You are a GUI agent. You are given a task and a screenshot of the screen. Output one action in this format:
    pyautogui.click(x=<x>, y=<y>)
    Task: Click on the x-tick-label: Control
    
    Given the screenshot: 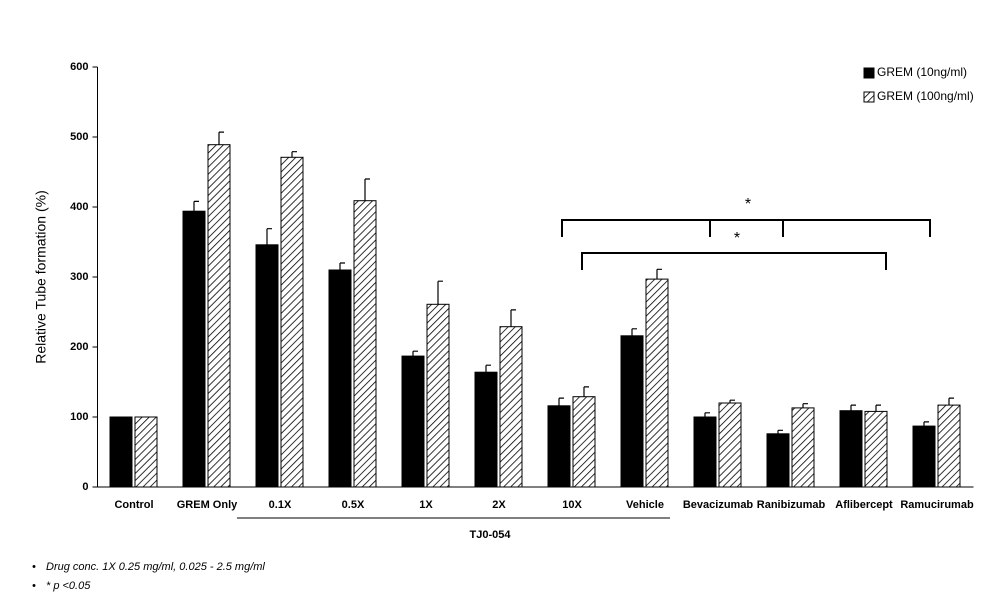 What is the action you would take?
    pyautogui.click(x=133, y=505)
    